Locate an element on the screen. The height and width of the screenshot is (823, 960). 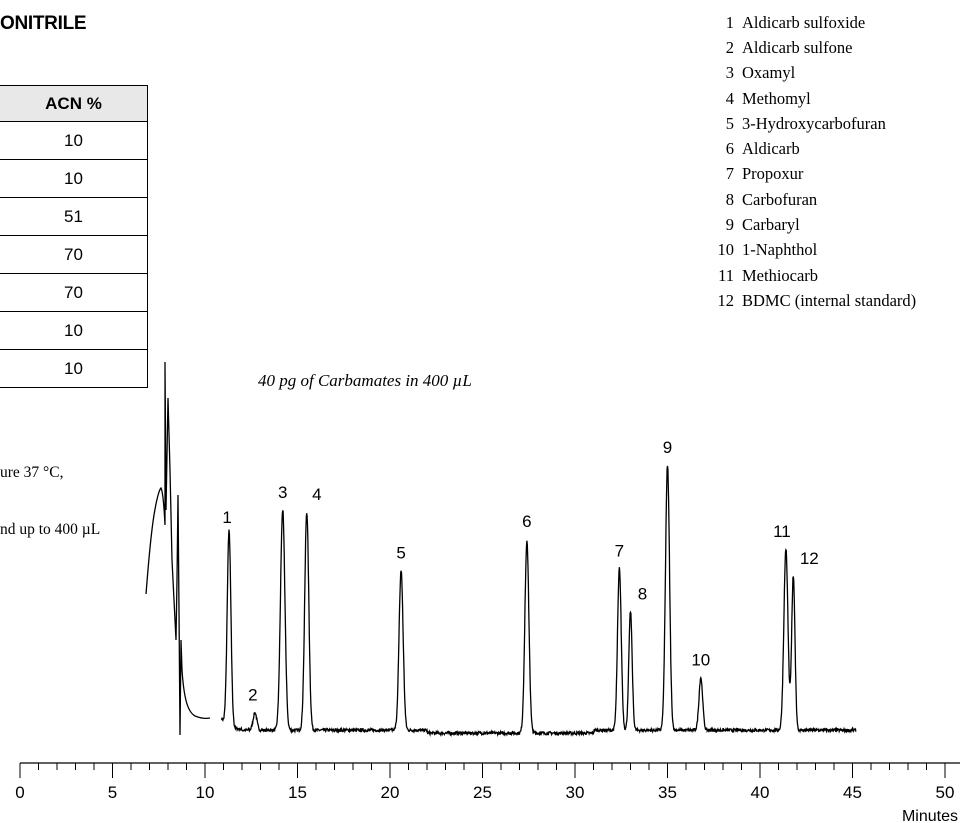
legend-item: 7 Propoxur is located at coordinates (811, 174).